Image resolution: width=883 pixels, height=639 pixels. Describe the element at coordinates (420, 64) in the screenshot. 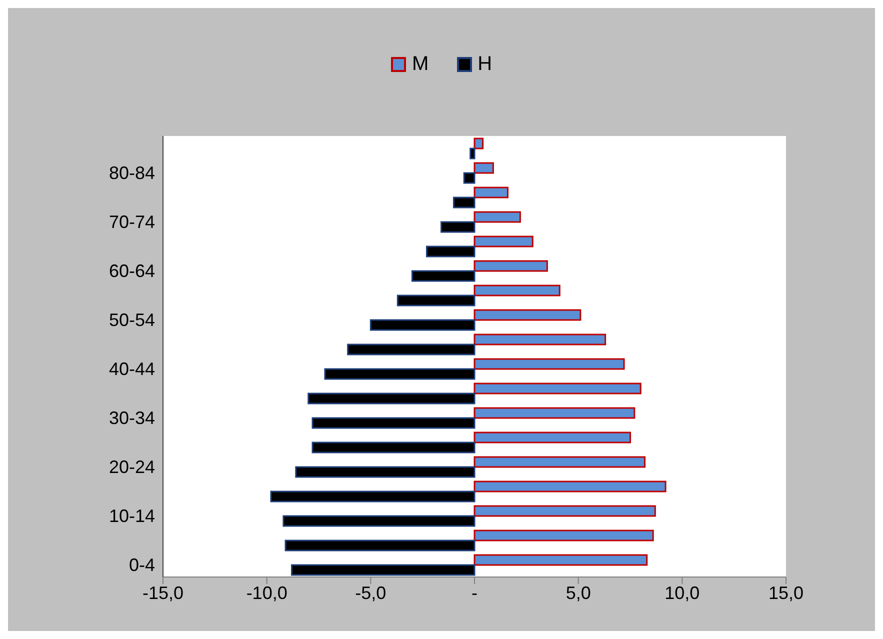

I see `legend-label: M` at that location.